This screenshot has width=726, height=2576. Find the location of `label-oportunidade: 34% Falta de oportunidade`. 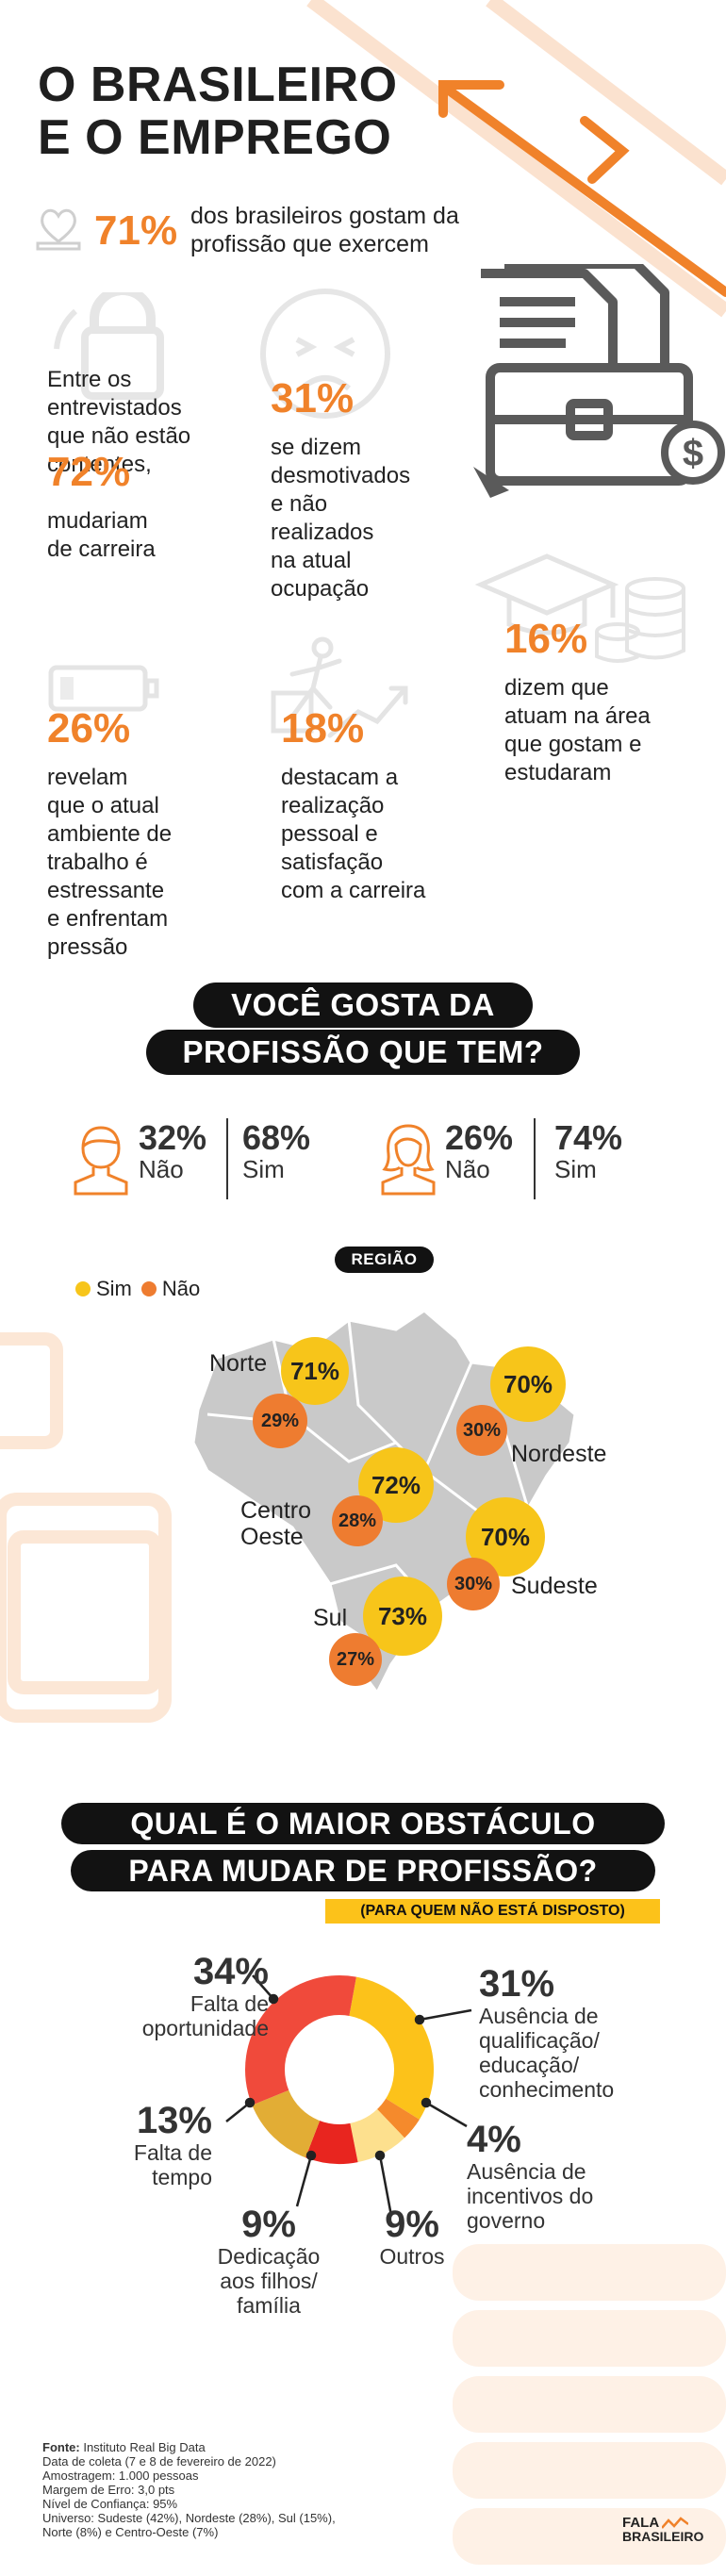

label-oportunidade: 34% Falta de oportunidade is located at coordinates (205, 1995).